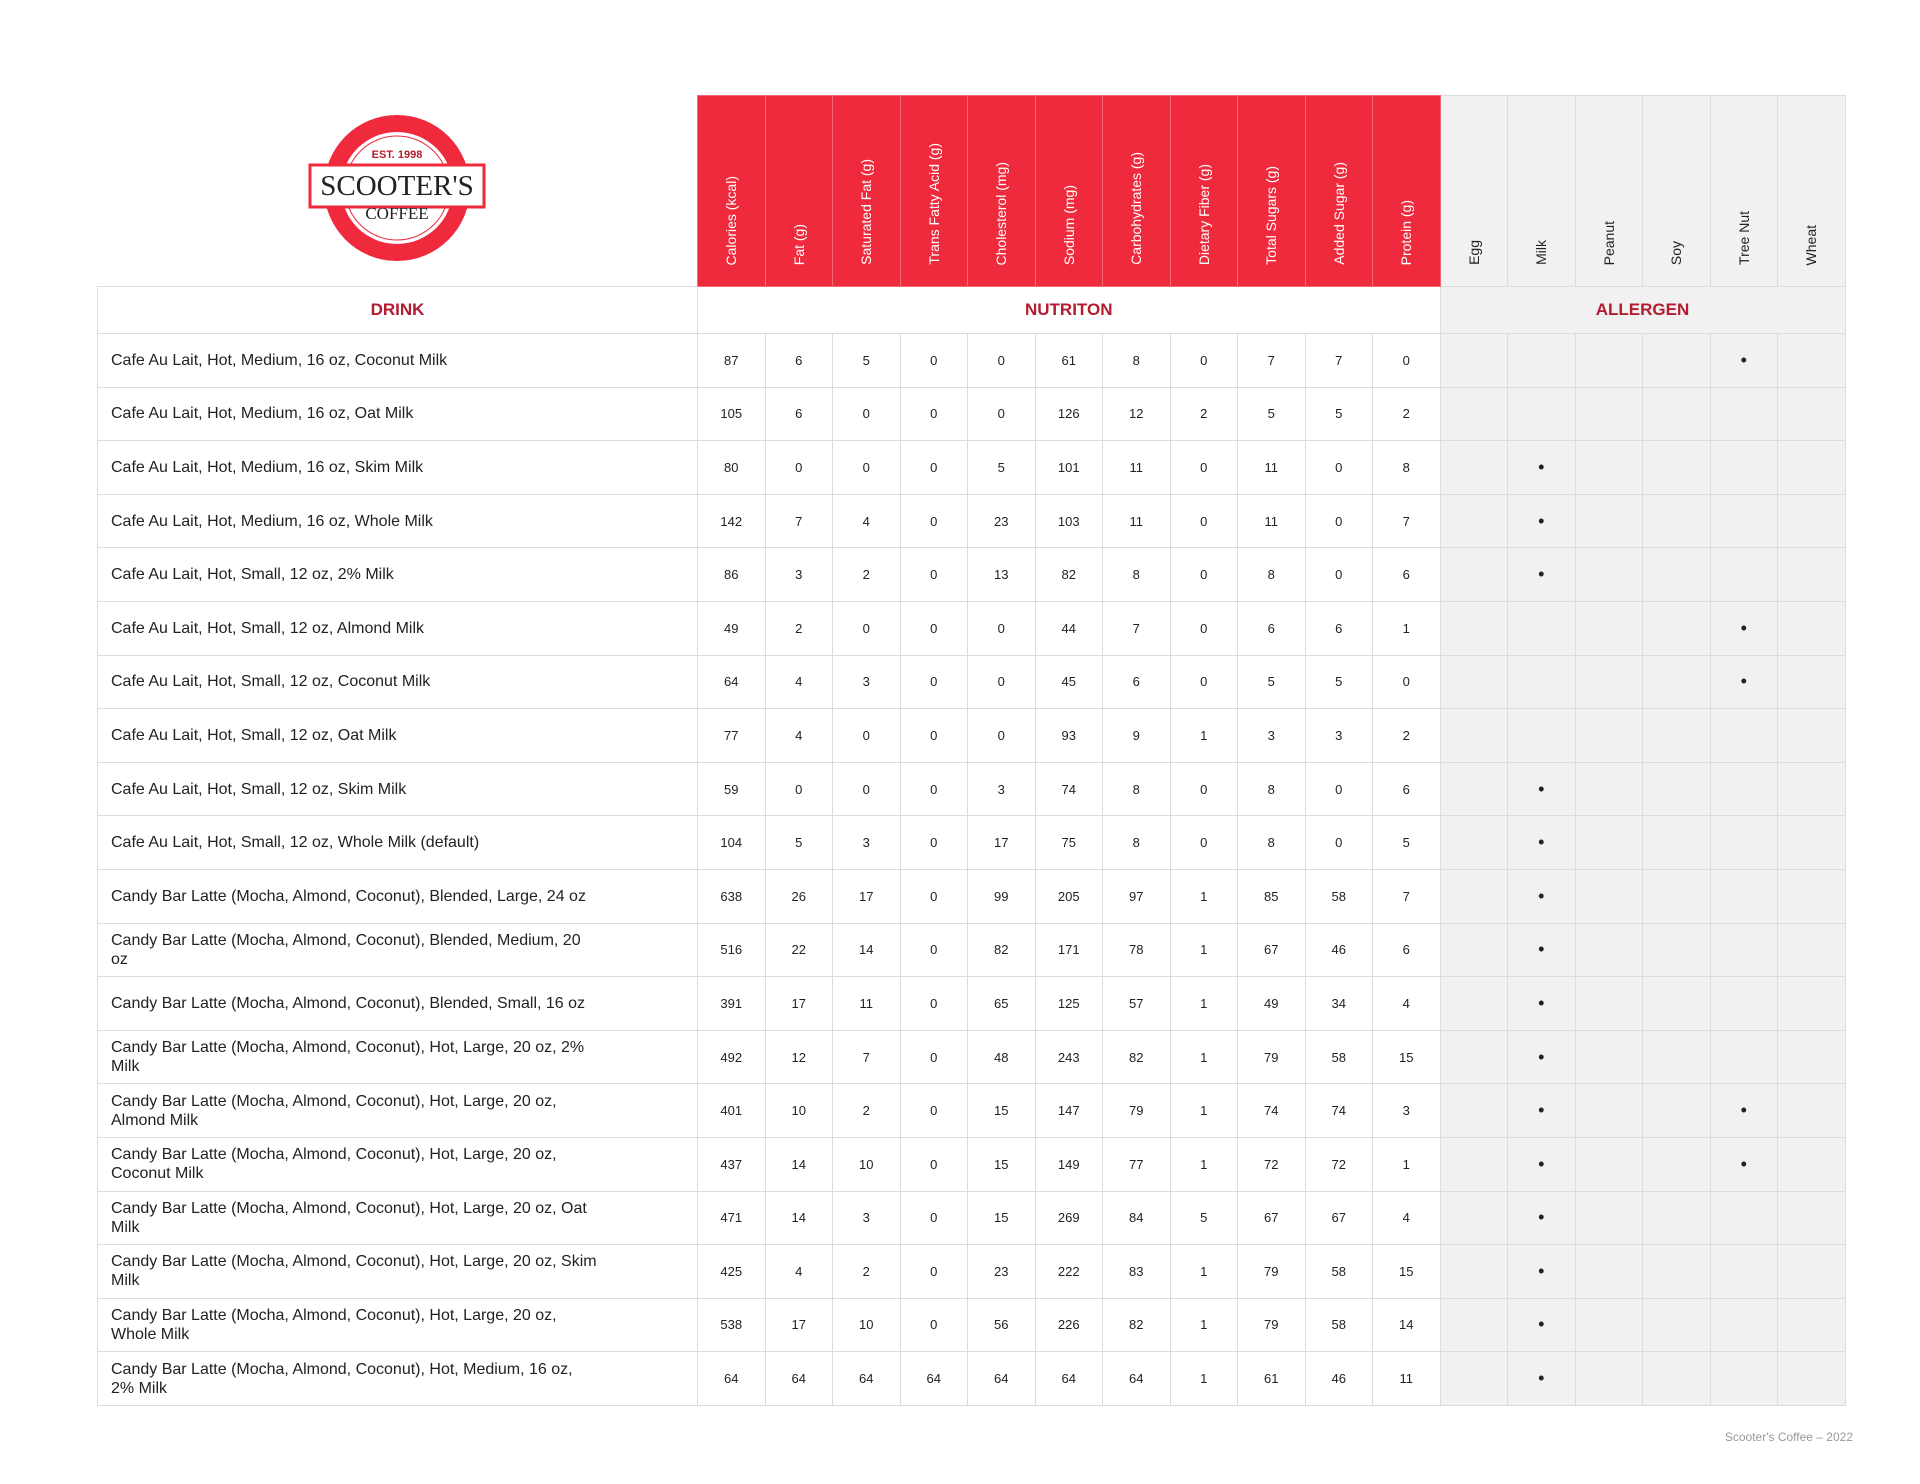 The height and width of the screenshot is (1484, 1920). Describe the element at coordinates (1068, 1271) in the screenshot. I see `nutrition-value: 222` at that location.